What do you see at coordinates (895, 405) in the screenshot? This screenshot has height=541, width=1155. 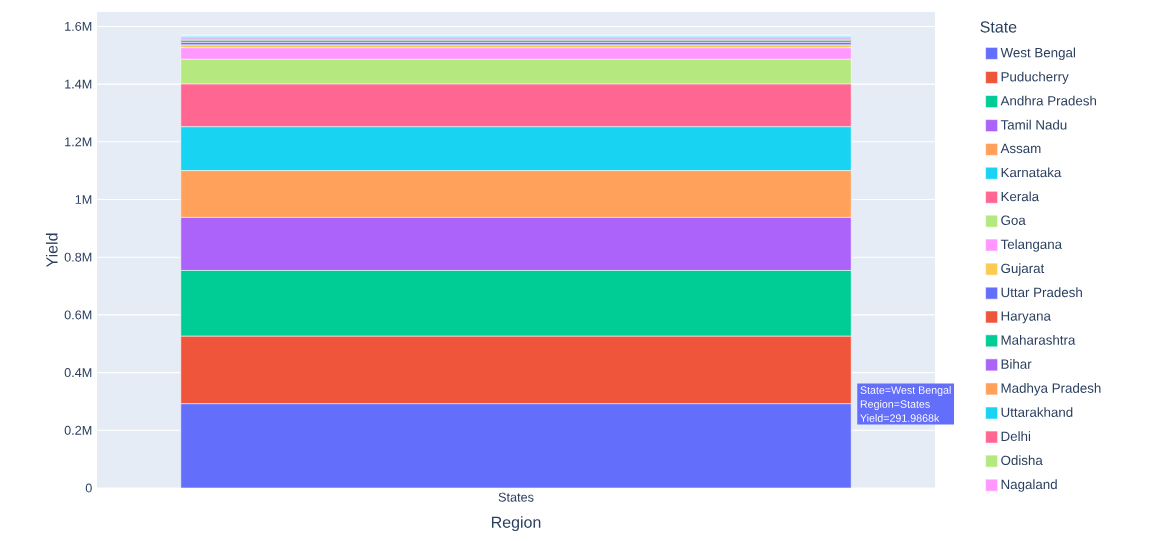 I see `text: Region=States` at bounding box center [895, 405].